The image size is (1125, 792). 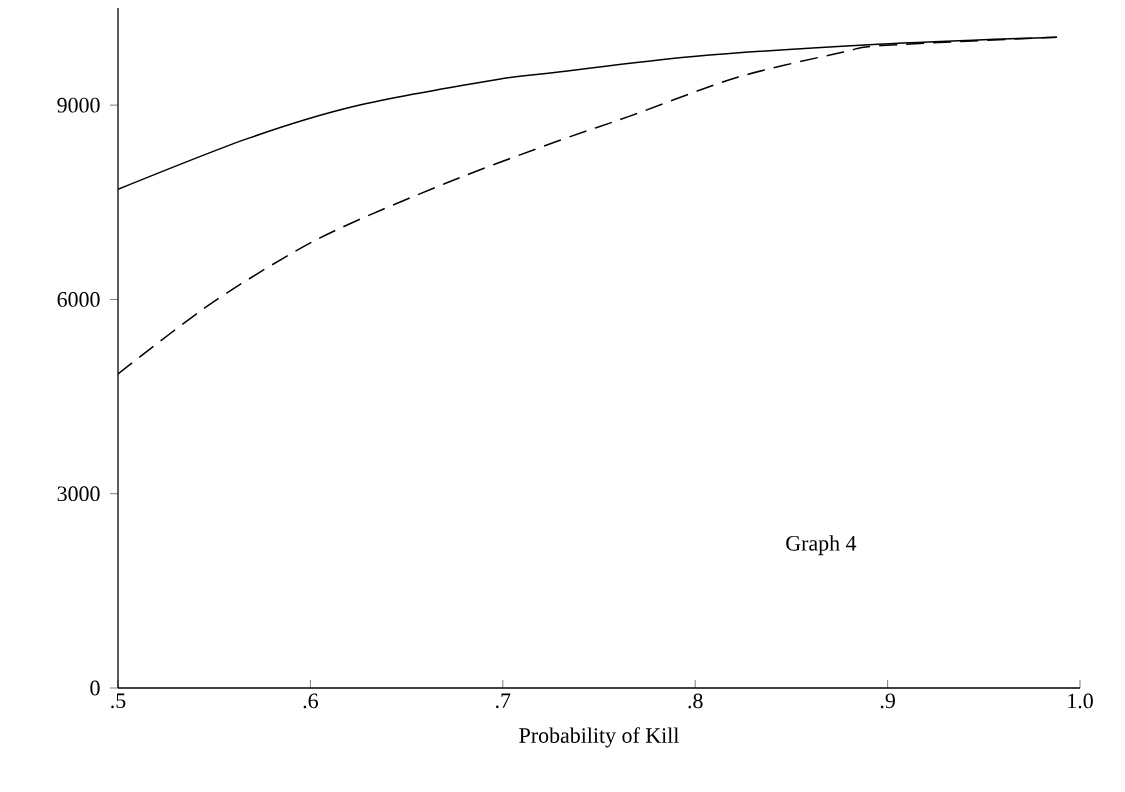 What do you see at coordinates (1080, 701) in the screenshot?
I see `x-tick-label: 1.0` at bounding box center [1080, 701].